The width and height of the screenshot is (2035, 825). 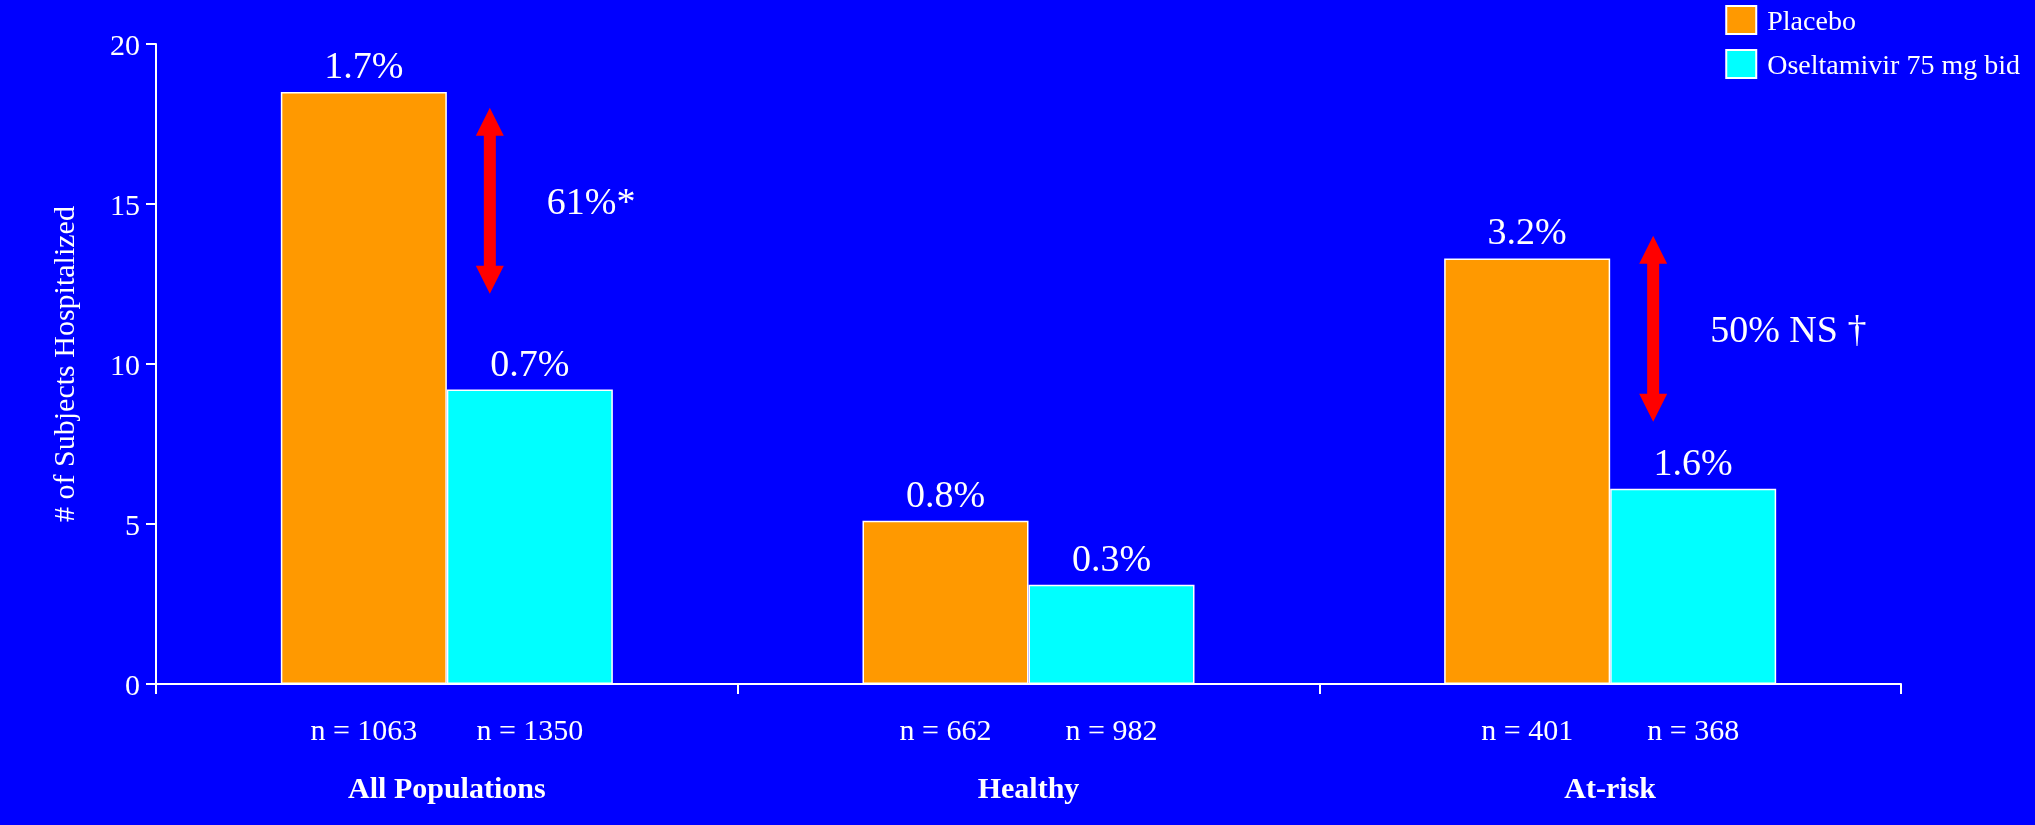 I want to click on annotation: 1.6%, so click(x=1693, y=461).